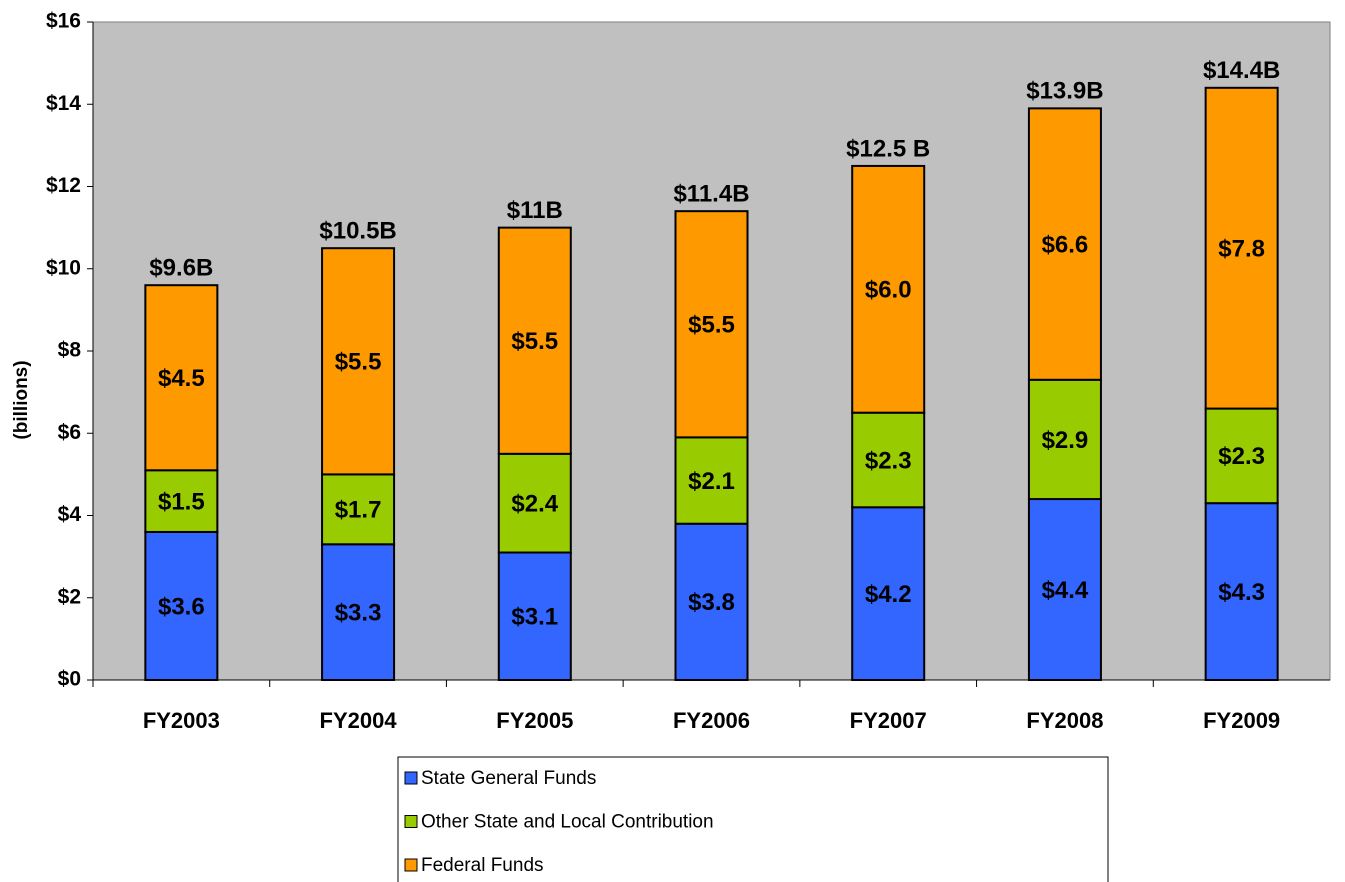 The height and width of the screenshot is (882, 1345). Describe the element at coordinates (1241, 70) in the screenshot. I see `total-label: $14.4B` at that location.